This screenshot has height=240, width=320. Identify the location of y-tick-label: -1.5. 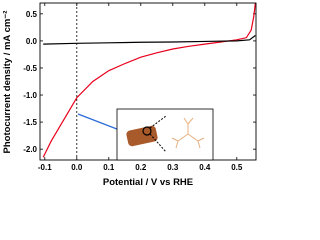
(30, 122).